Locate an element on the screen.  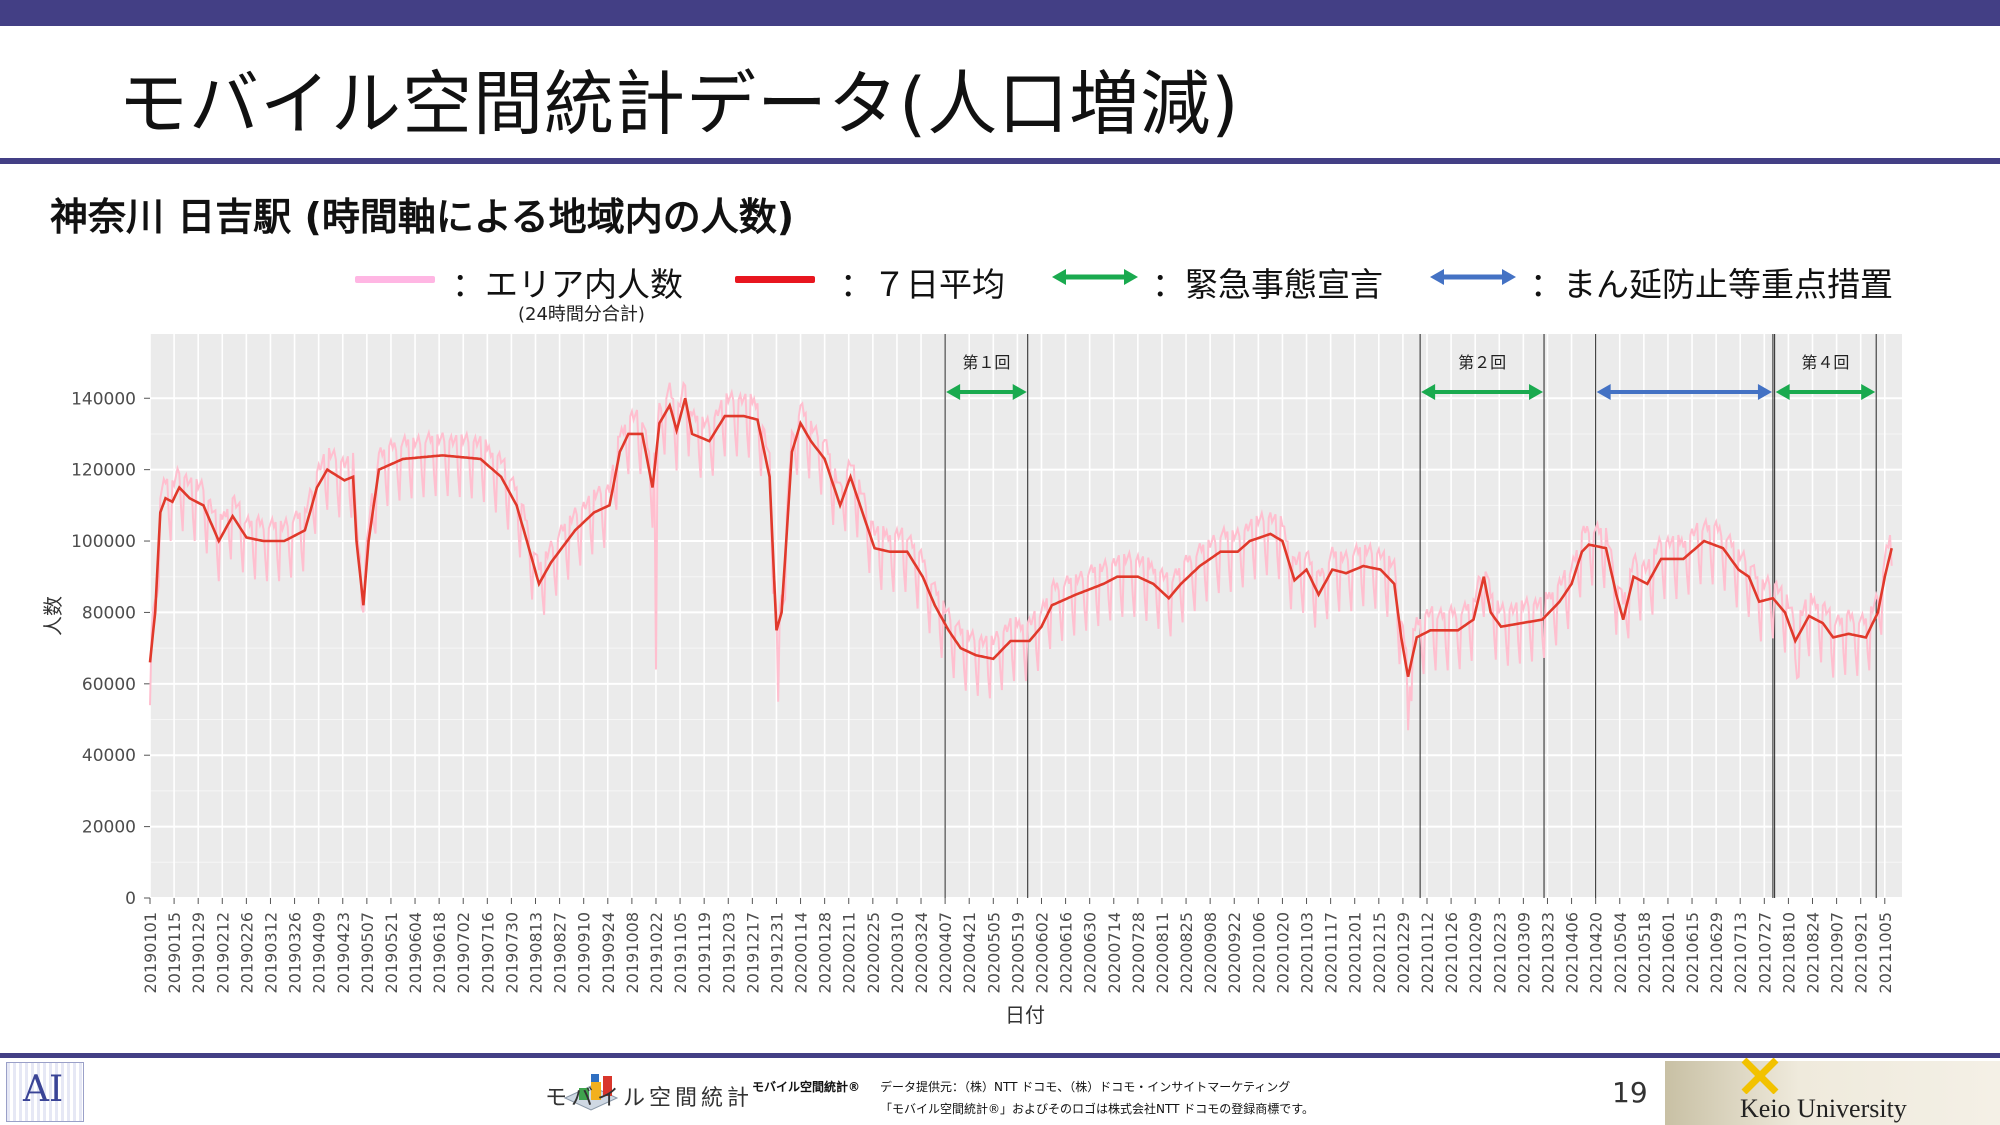
x-tick-label: 20210112 is located at coordinates (1427, 952).